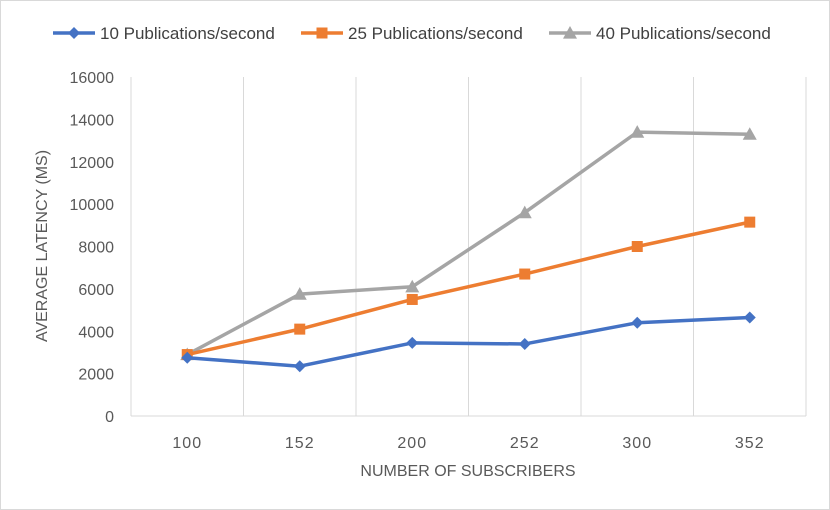  Describe the element at coordinates (96, 375) in the screenshot. I see `y-tick-label: 2000` at that location.